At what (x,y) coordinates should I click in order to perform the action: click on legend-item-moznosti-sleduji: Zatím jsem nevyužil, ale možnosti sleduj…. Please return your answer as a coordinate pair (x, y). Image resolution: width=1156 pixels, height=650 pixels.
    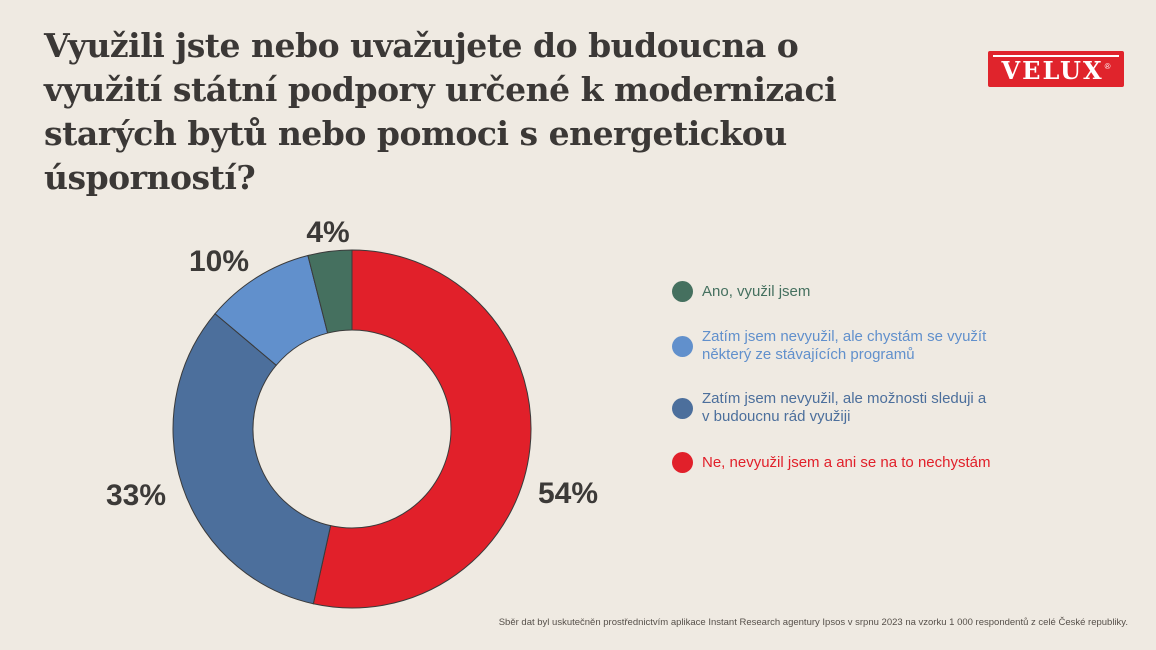
    Looking at the image, I should click on (831, 408).